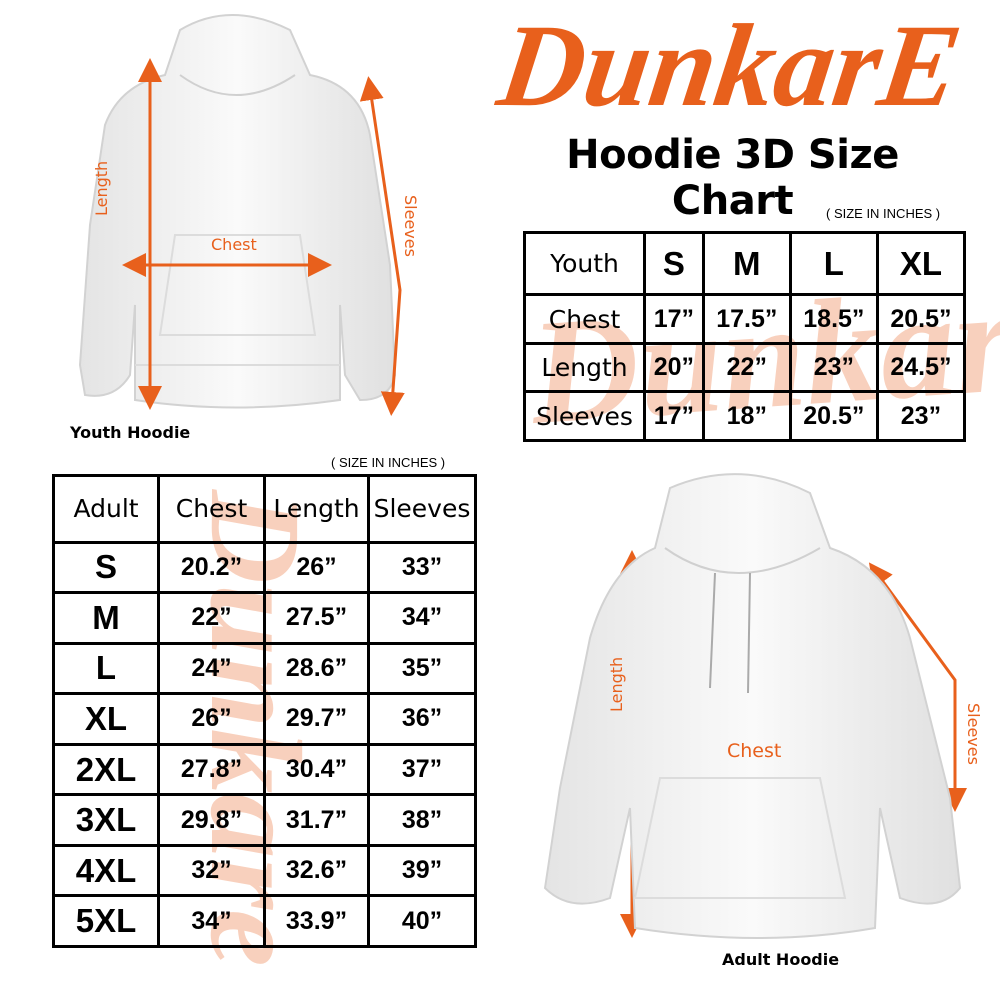  What do you see at coordinates (422, 719) in the screenshot?
I see `table-cell: 36”` at bounding box center [422, 719].